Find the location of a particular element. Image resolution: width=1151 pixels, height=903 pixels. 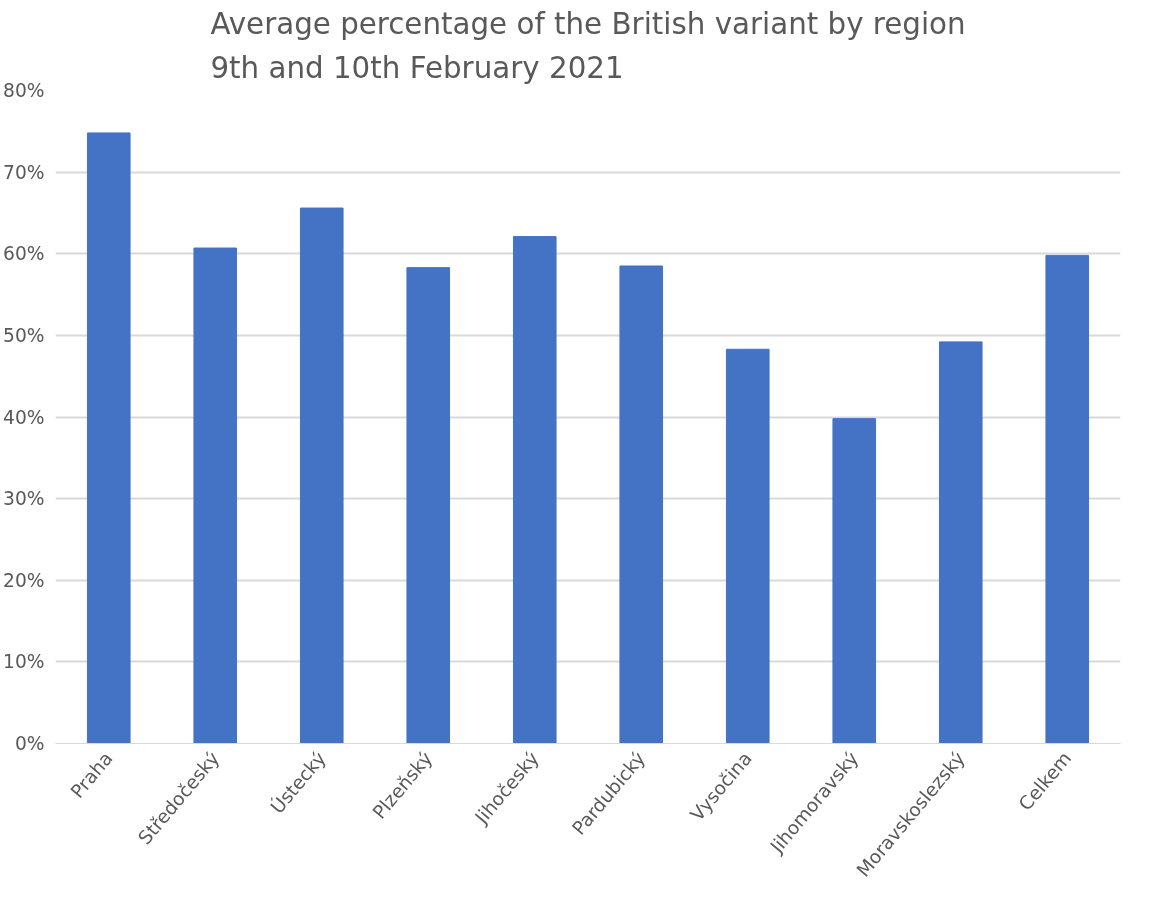

y-tick-label: 50% is located at coordinates (24, 335).